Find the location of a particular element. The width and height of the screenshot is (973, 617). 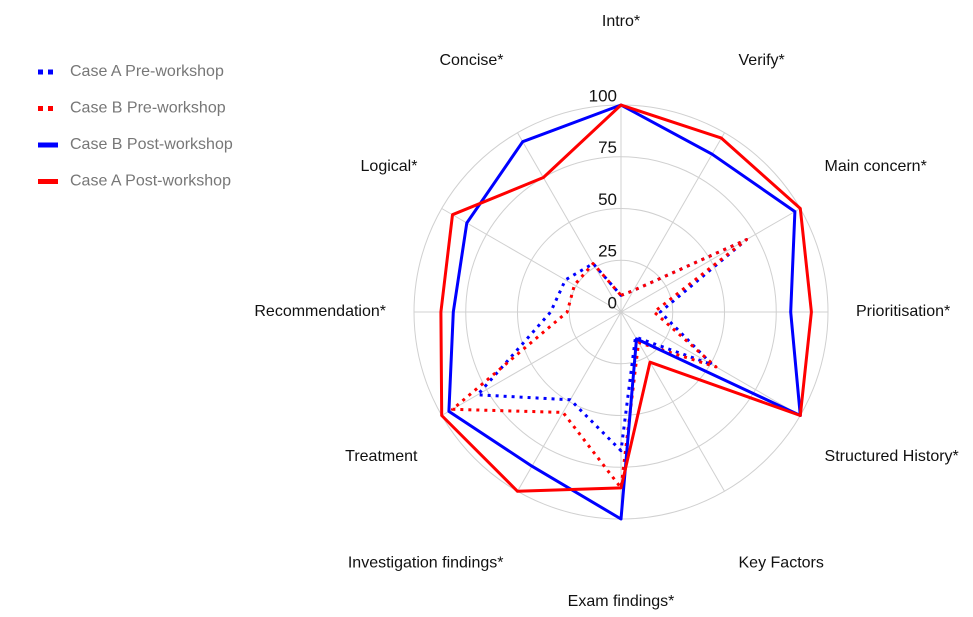

category-label: Verify* is located at coordinates (762, 60).